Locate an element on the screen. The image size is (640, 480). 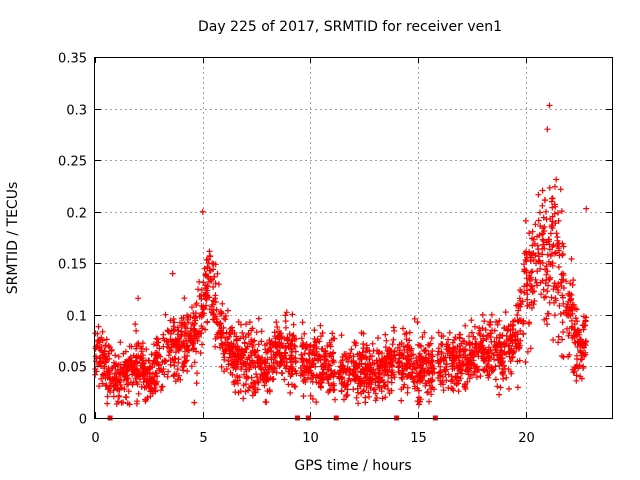
y-tick-label: 0.25 is located at coordinates (72, 162).